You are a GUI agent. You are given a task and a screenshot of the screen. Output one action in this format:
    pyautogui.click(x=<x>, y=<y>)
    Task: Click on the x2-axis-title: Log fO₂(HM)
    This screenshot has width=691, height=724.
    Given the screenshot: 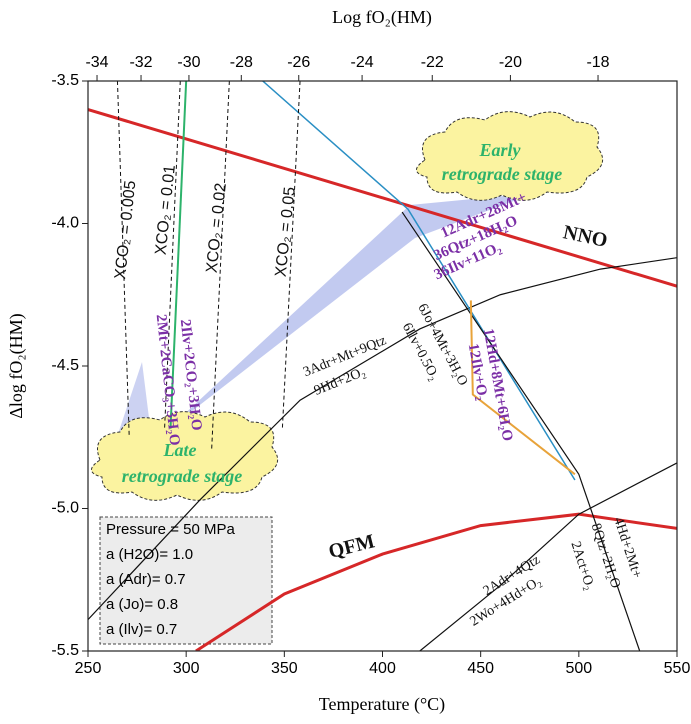 What is the action you would take?
    pyautogui.click(x=382, y=17)
    